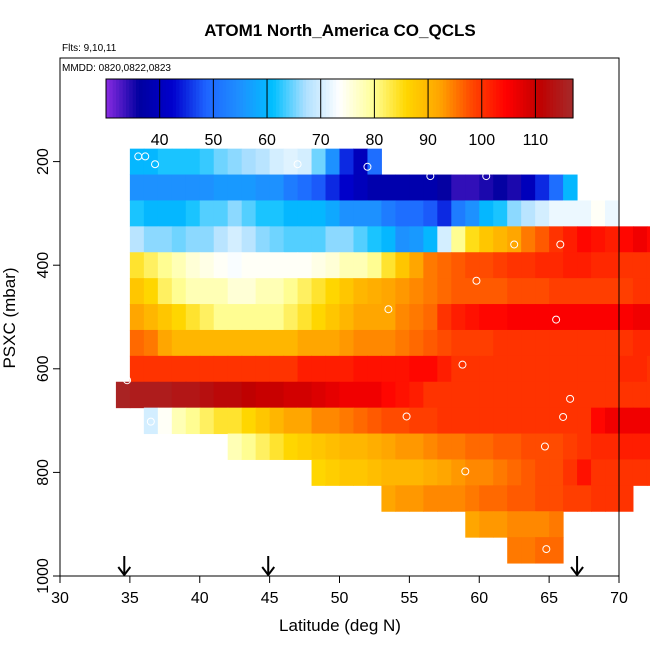  Describe the element at coordinates (349, 114) in the screenshot. I see `colorbar-ticks: 40 50 60 70 80 90 100 110` at that location.